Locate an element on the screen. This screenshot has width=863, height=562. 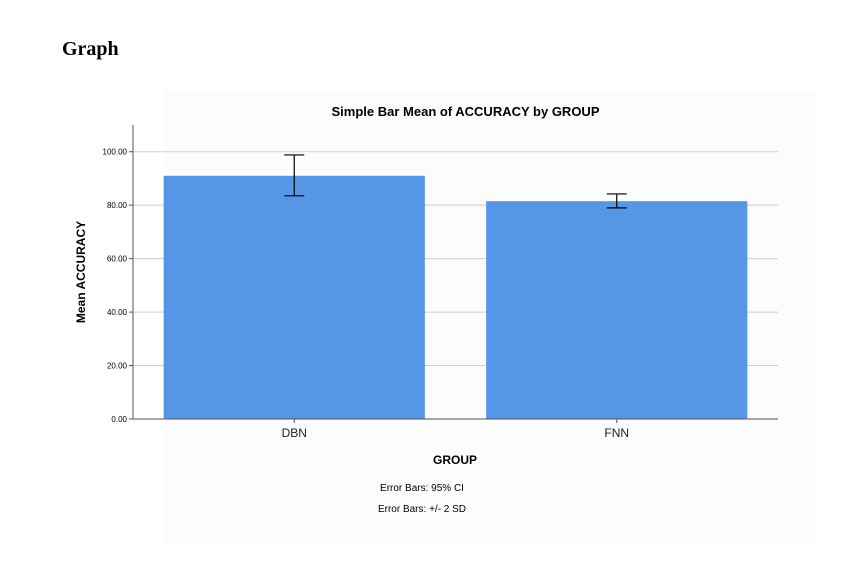
bar-fnn is located at coordinates (617, 310).